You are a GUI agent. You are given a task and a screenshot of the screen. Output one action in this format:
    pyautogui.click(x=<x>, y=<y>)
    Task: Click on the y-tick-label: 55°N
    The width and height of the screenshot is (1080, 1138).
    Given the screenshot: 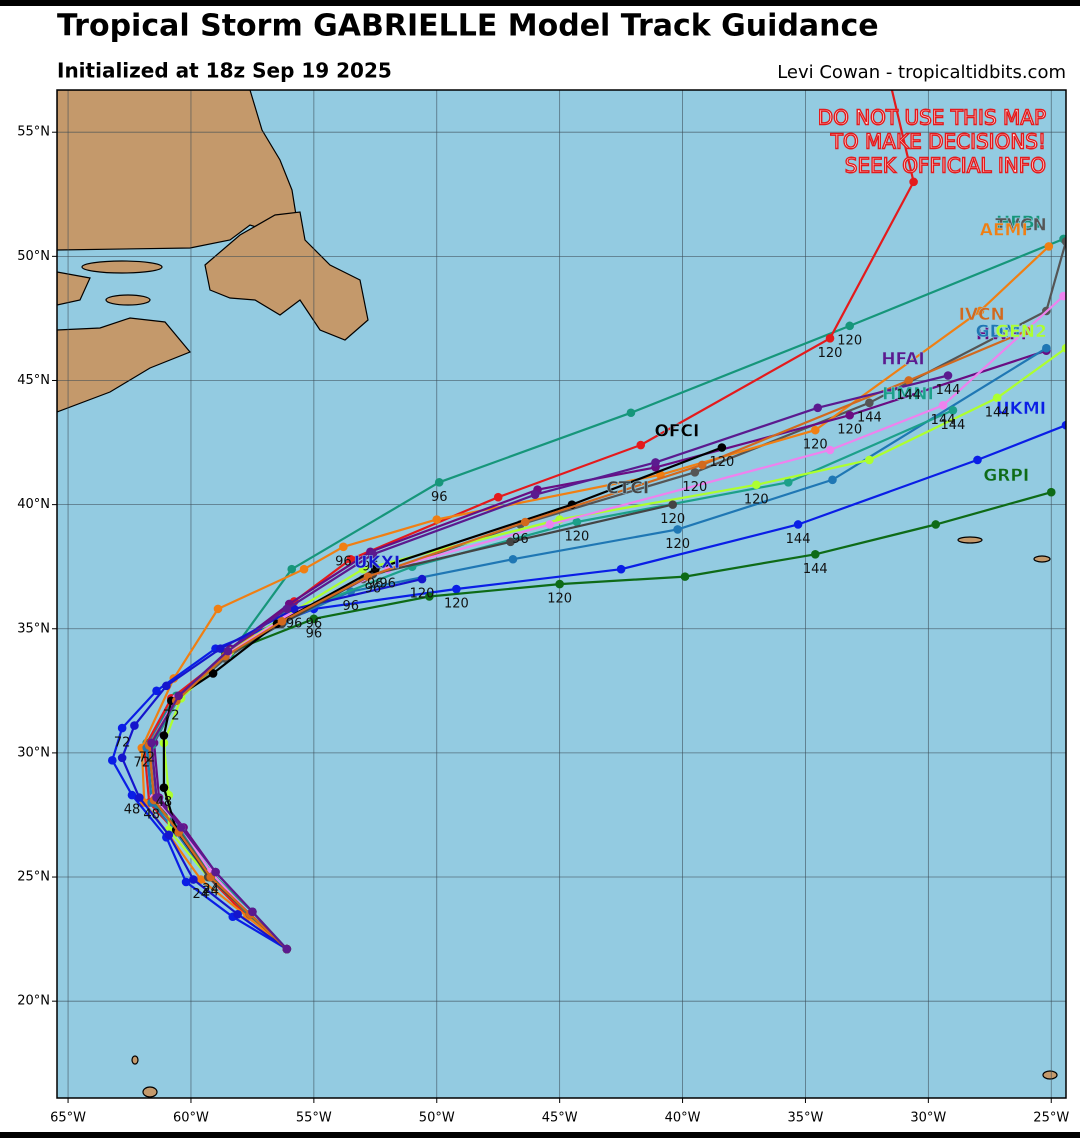 What is the action you would take?
    pyautogui.click(x=33, y=132)
    